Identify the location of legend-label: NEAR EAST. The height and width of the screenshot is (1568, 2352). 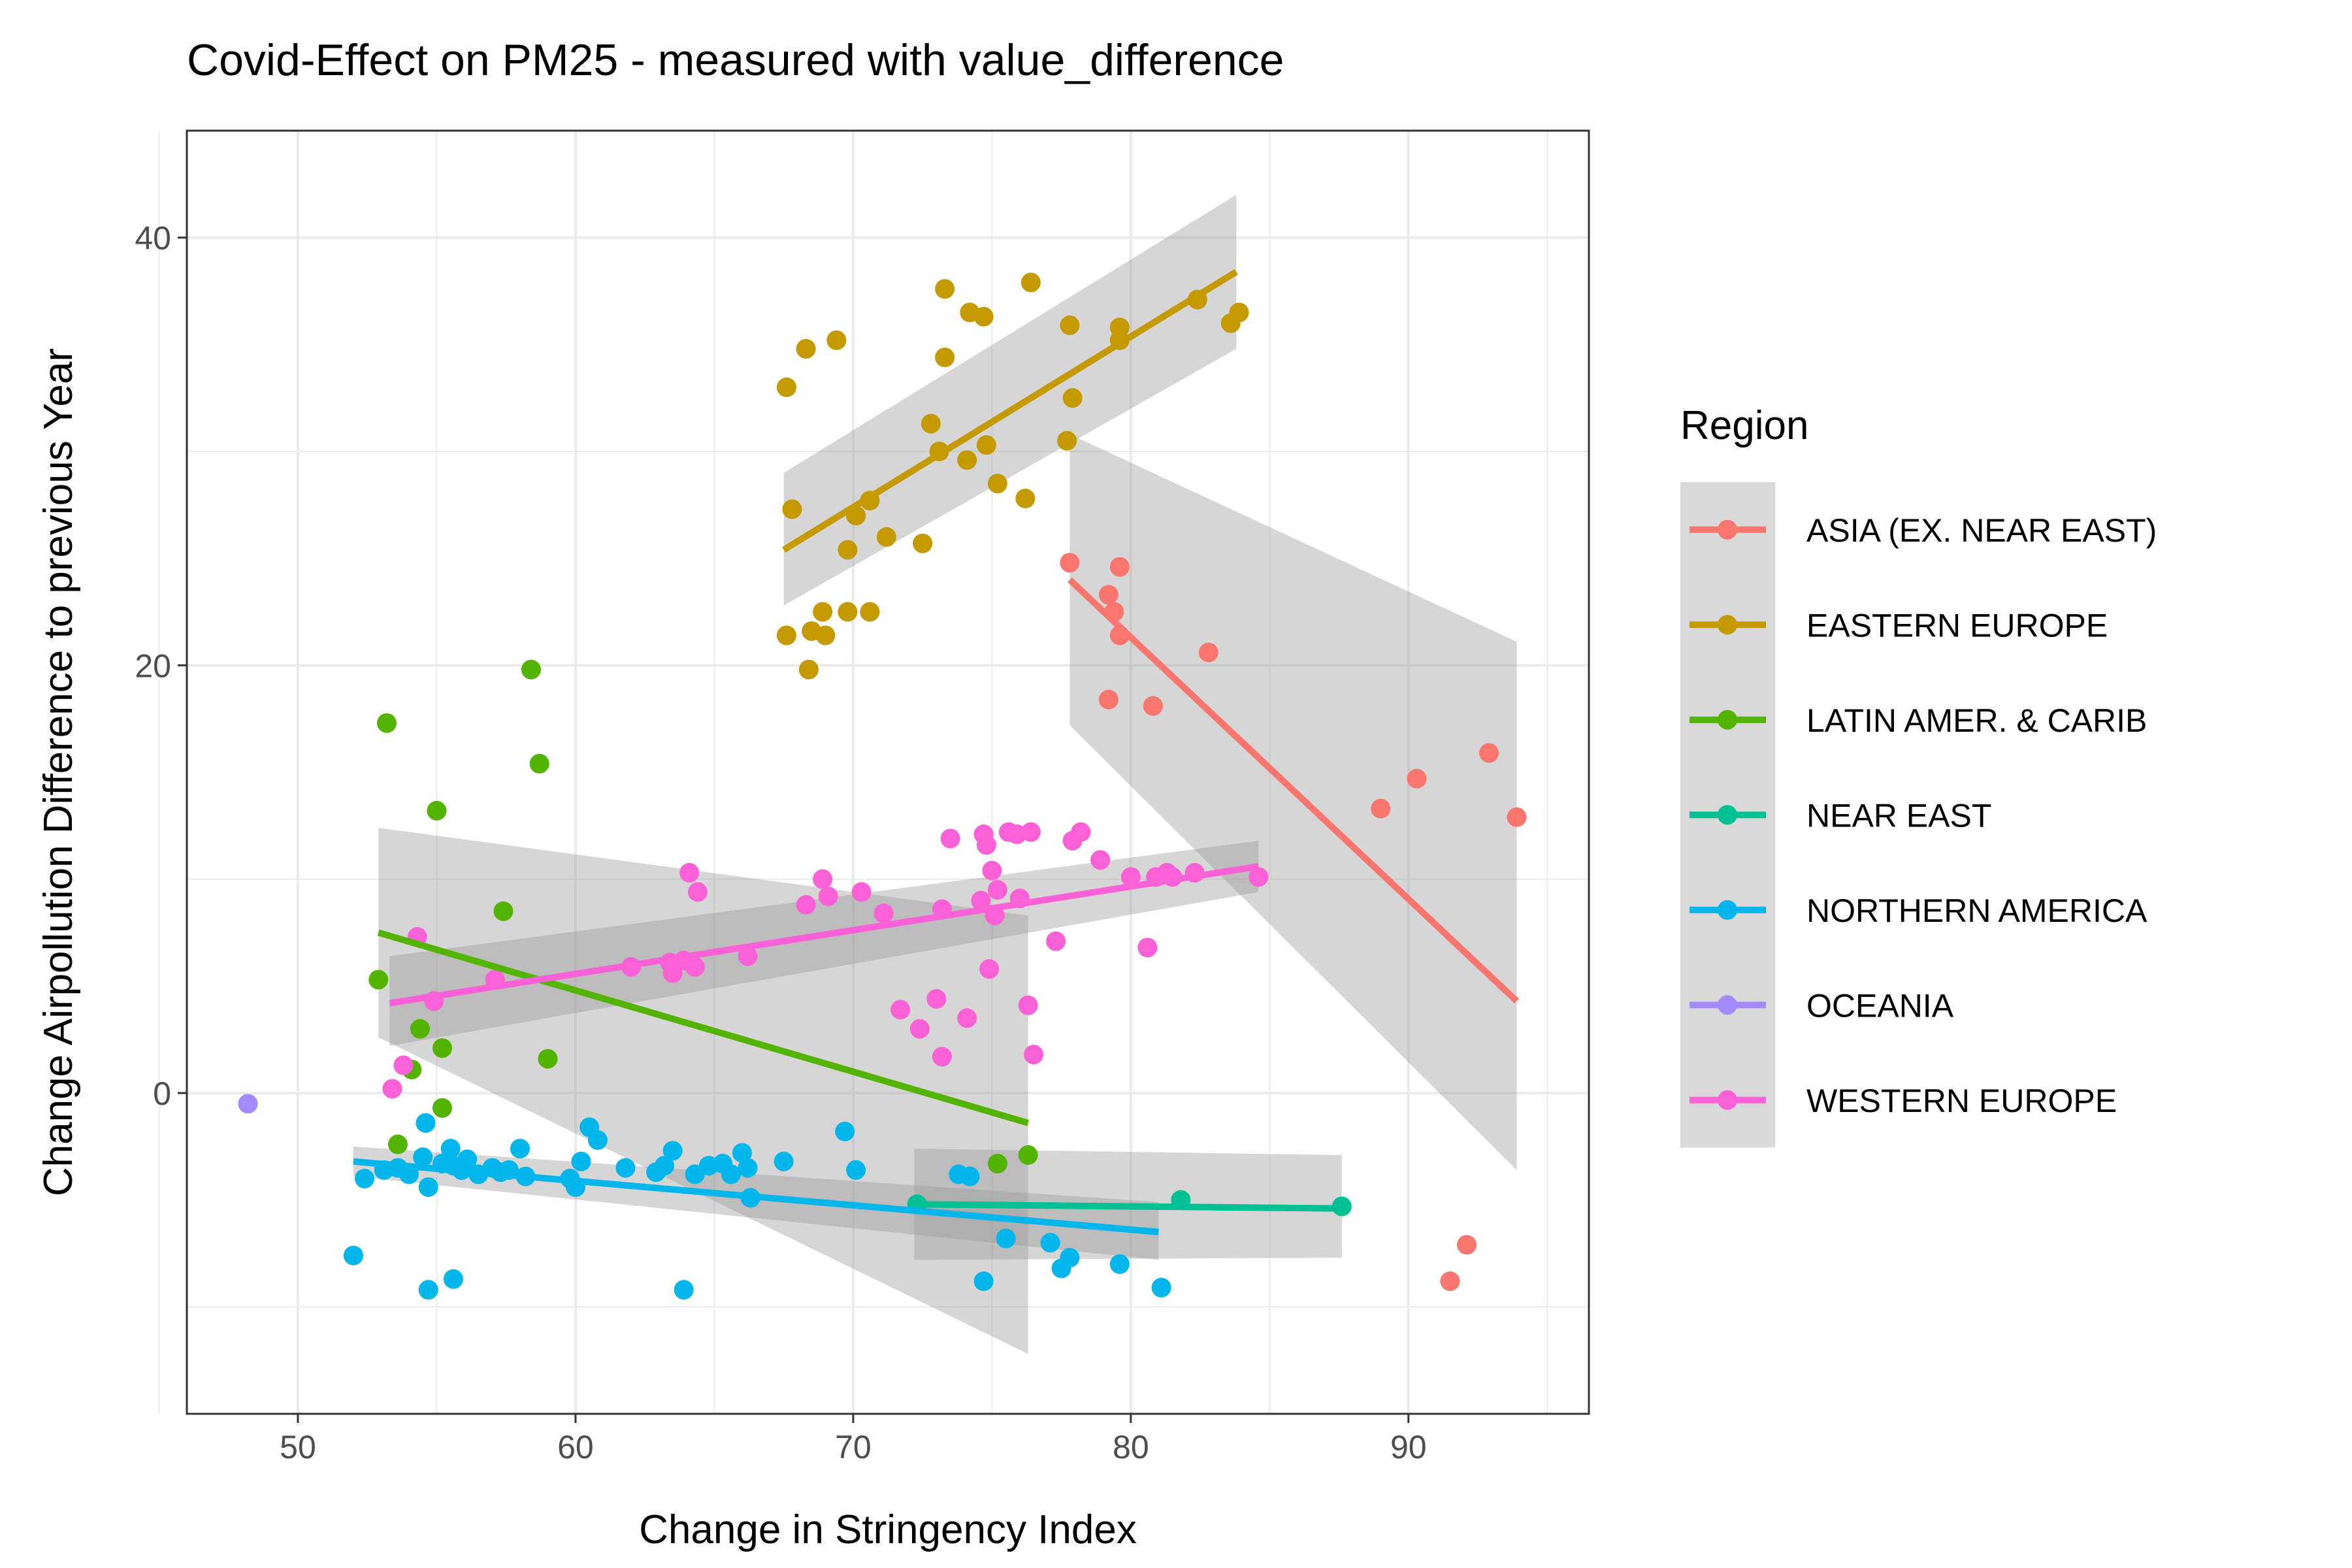
(1898, 815).